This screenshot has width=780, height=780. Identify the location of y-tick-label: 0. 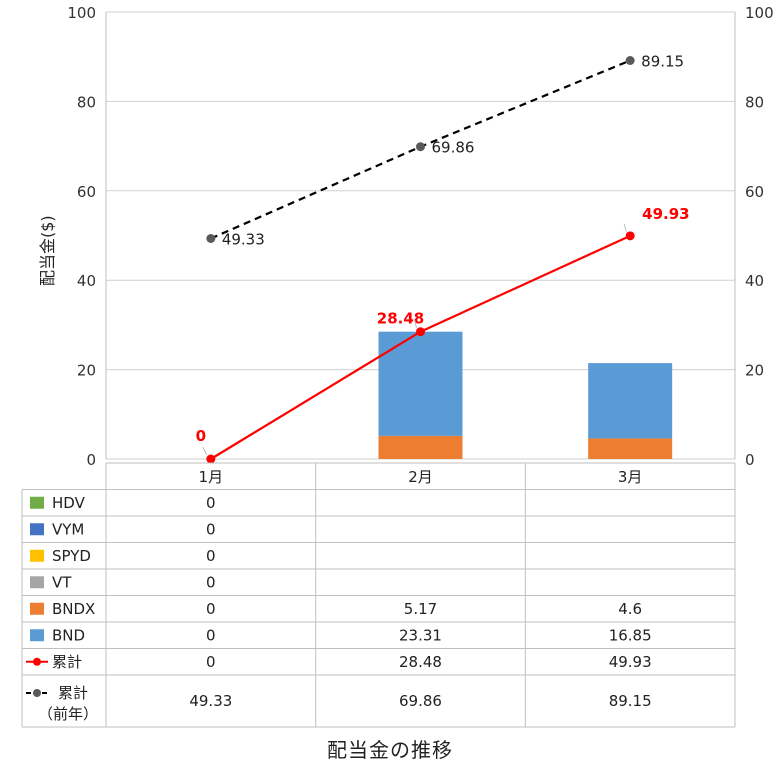
(91, 460).